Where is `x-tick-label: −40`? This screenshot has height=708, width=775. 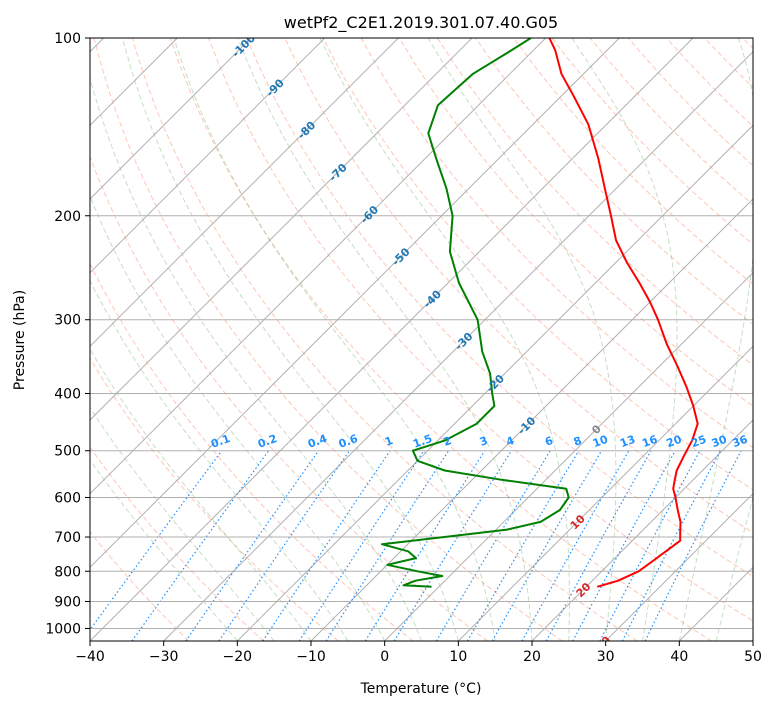
x-tick-label: −40 is located at coordinates (90, 657).